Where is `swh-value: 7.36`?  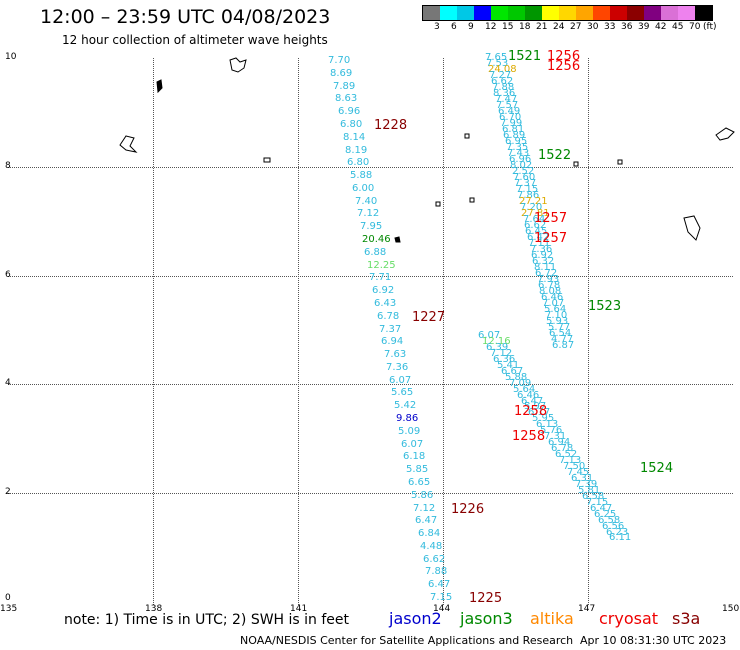 swh-value: 7.36 is located at coordinates (397, 367).